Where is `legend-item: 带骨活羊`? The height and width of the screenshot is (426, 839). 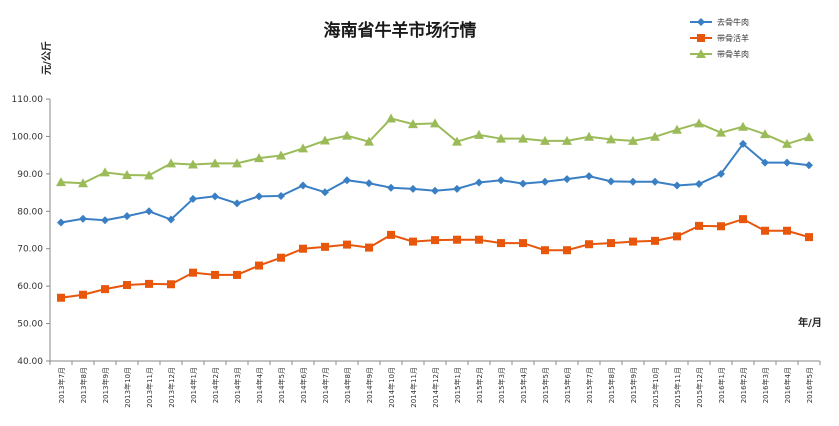 legend-item: 带骨活羊 is located at coordinates (719, 38).